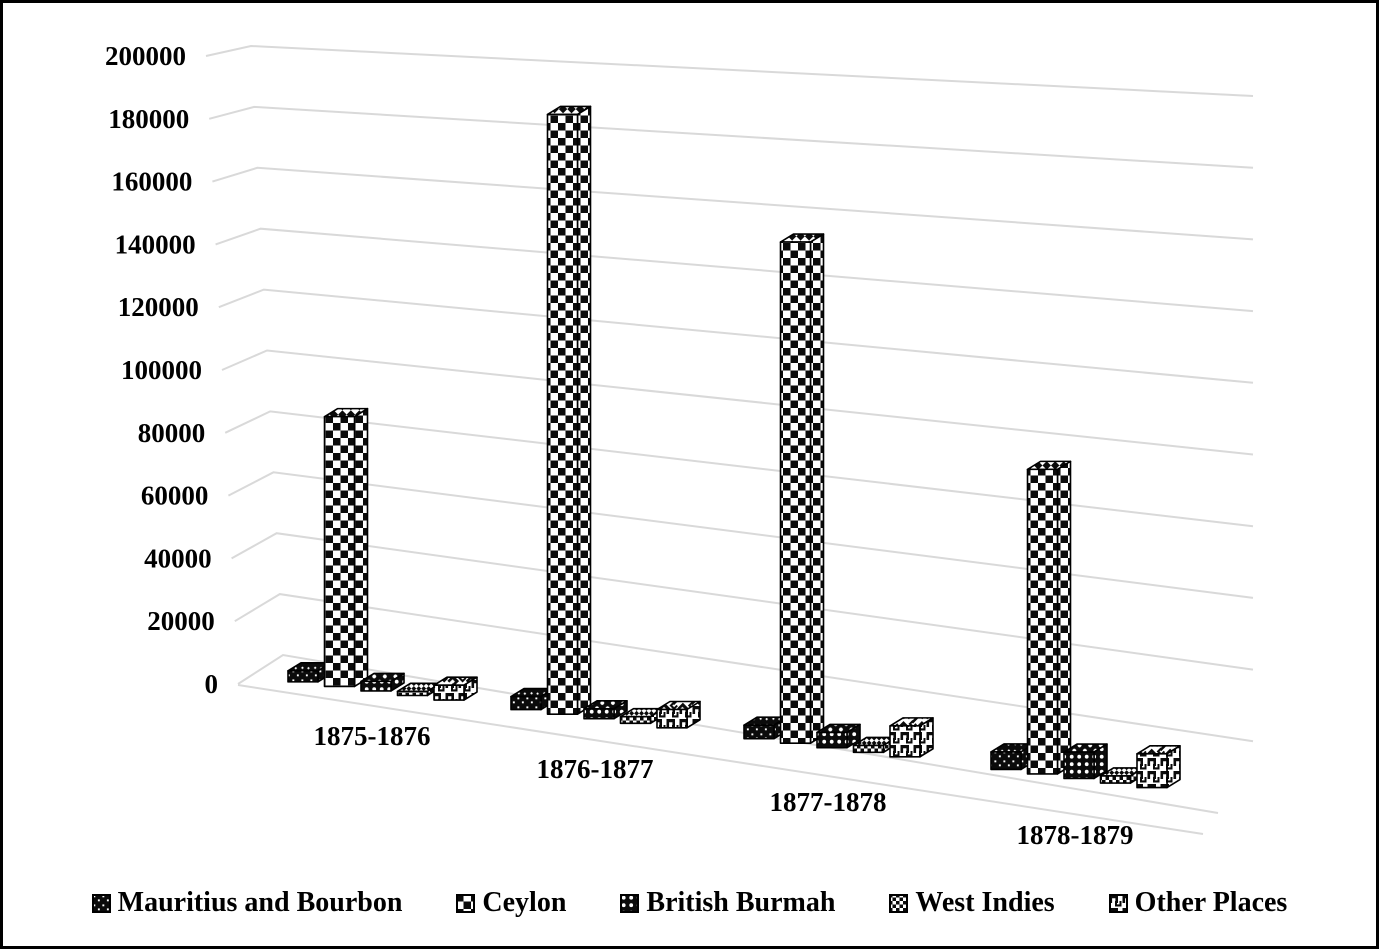 This screenshot has height=949, width=1379. Describe the element at coordinates (828, 802) in the screenshot. I see `x-axis-label-1877-1878: 1877-1878` at that location.